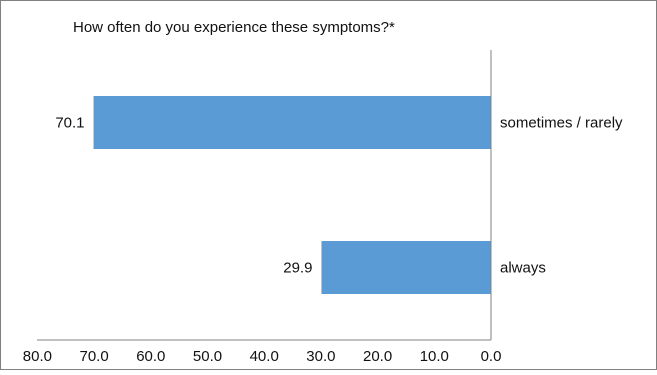 The height and width of the screenshot is (375, 657). Describe the element at coordinates (37, 356) in the screenshot. I see `x-tick-label: 80.0` at that location.